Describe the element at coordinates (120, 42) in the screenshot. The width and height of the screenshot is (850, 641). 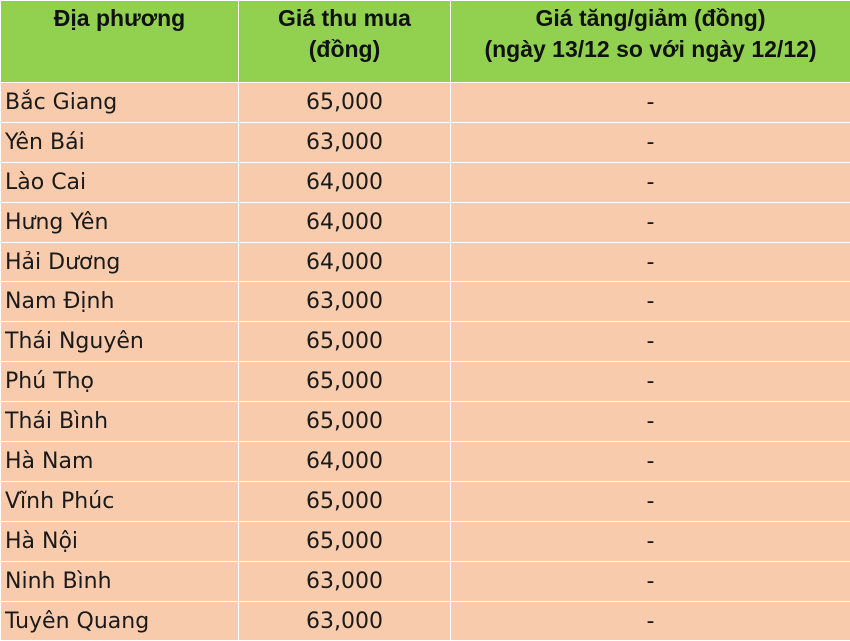
I see `header-region: Địa phương` at that location.